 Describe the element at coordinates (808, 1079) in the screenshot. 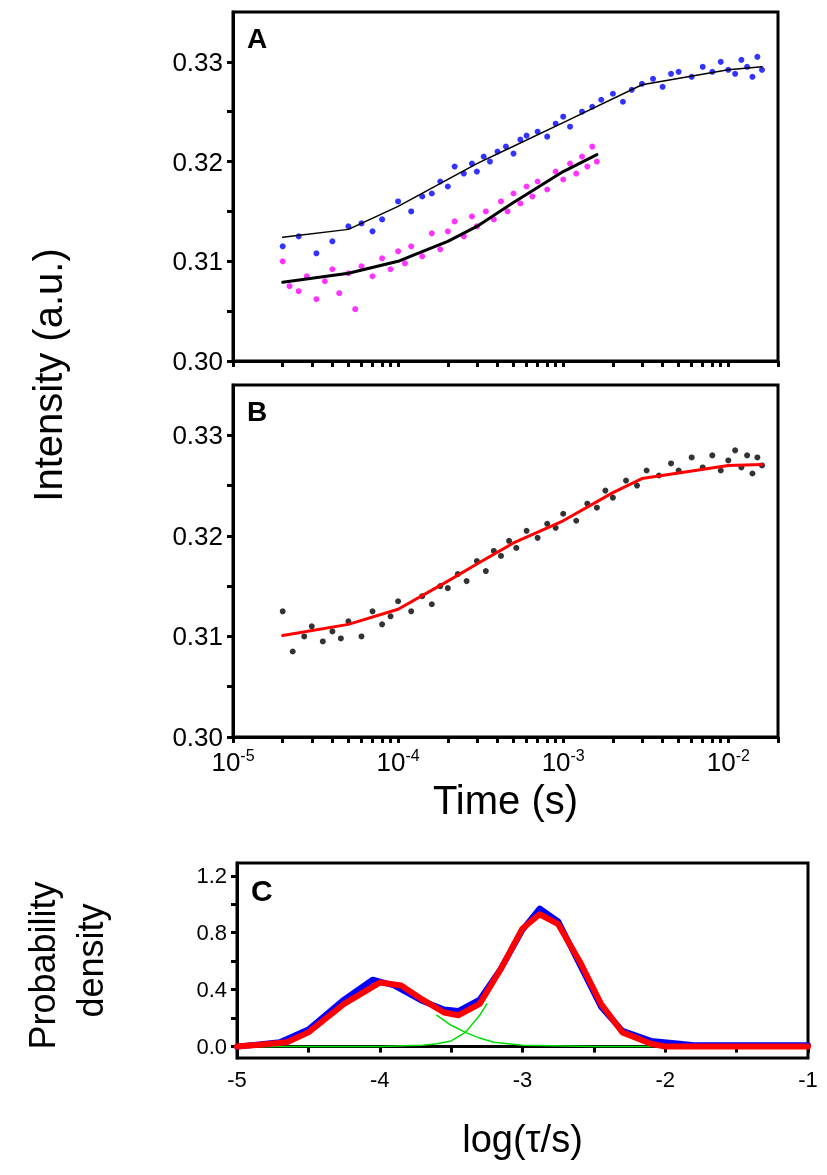

I see `x-tick-label: -1` at that location.